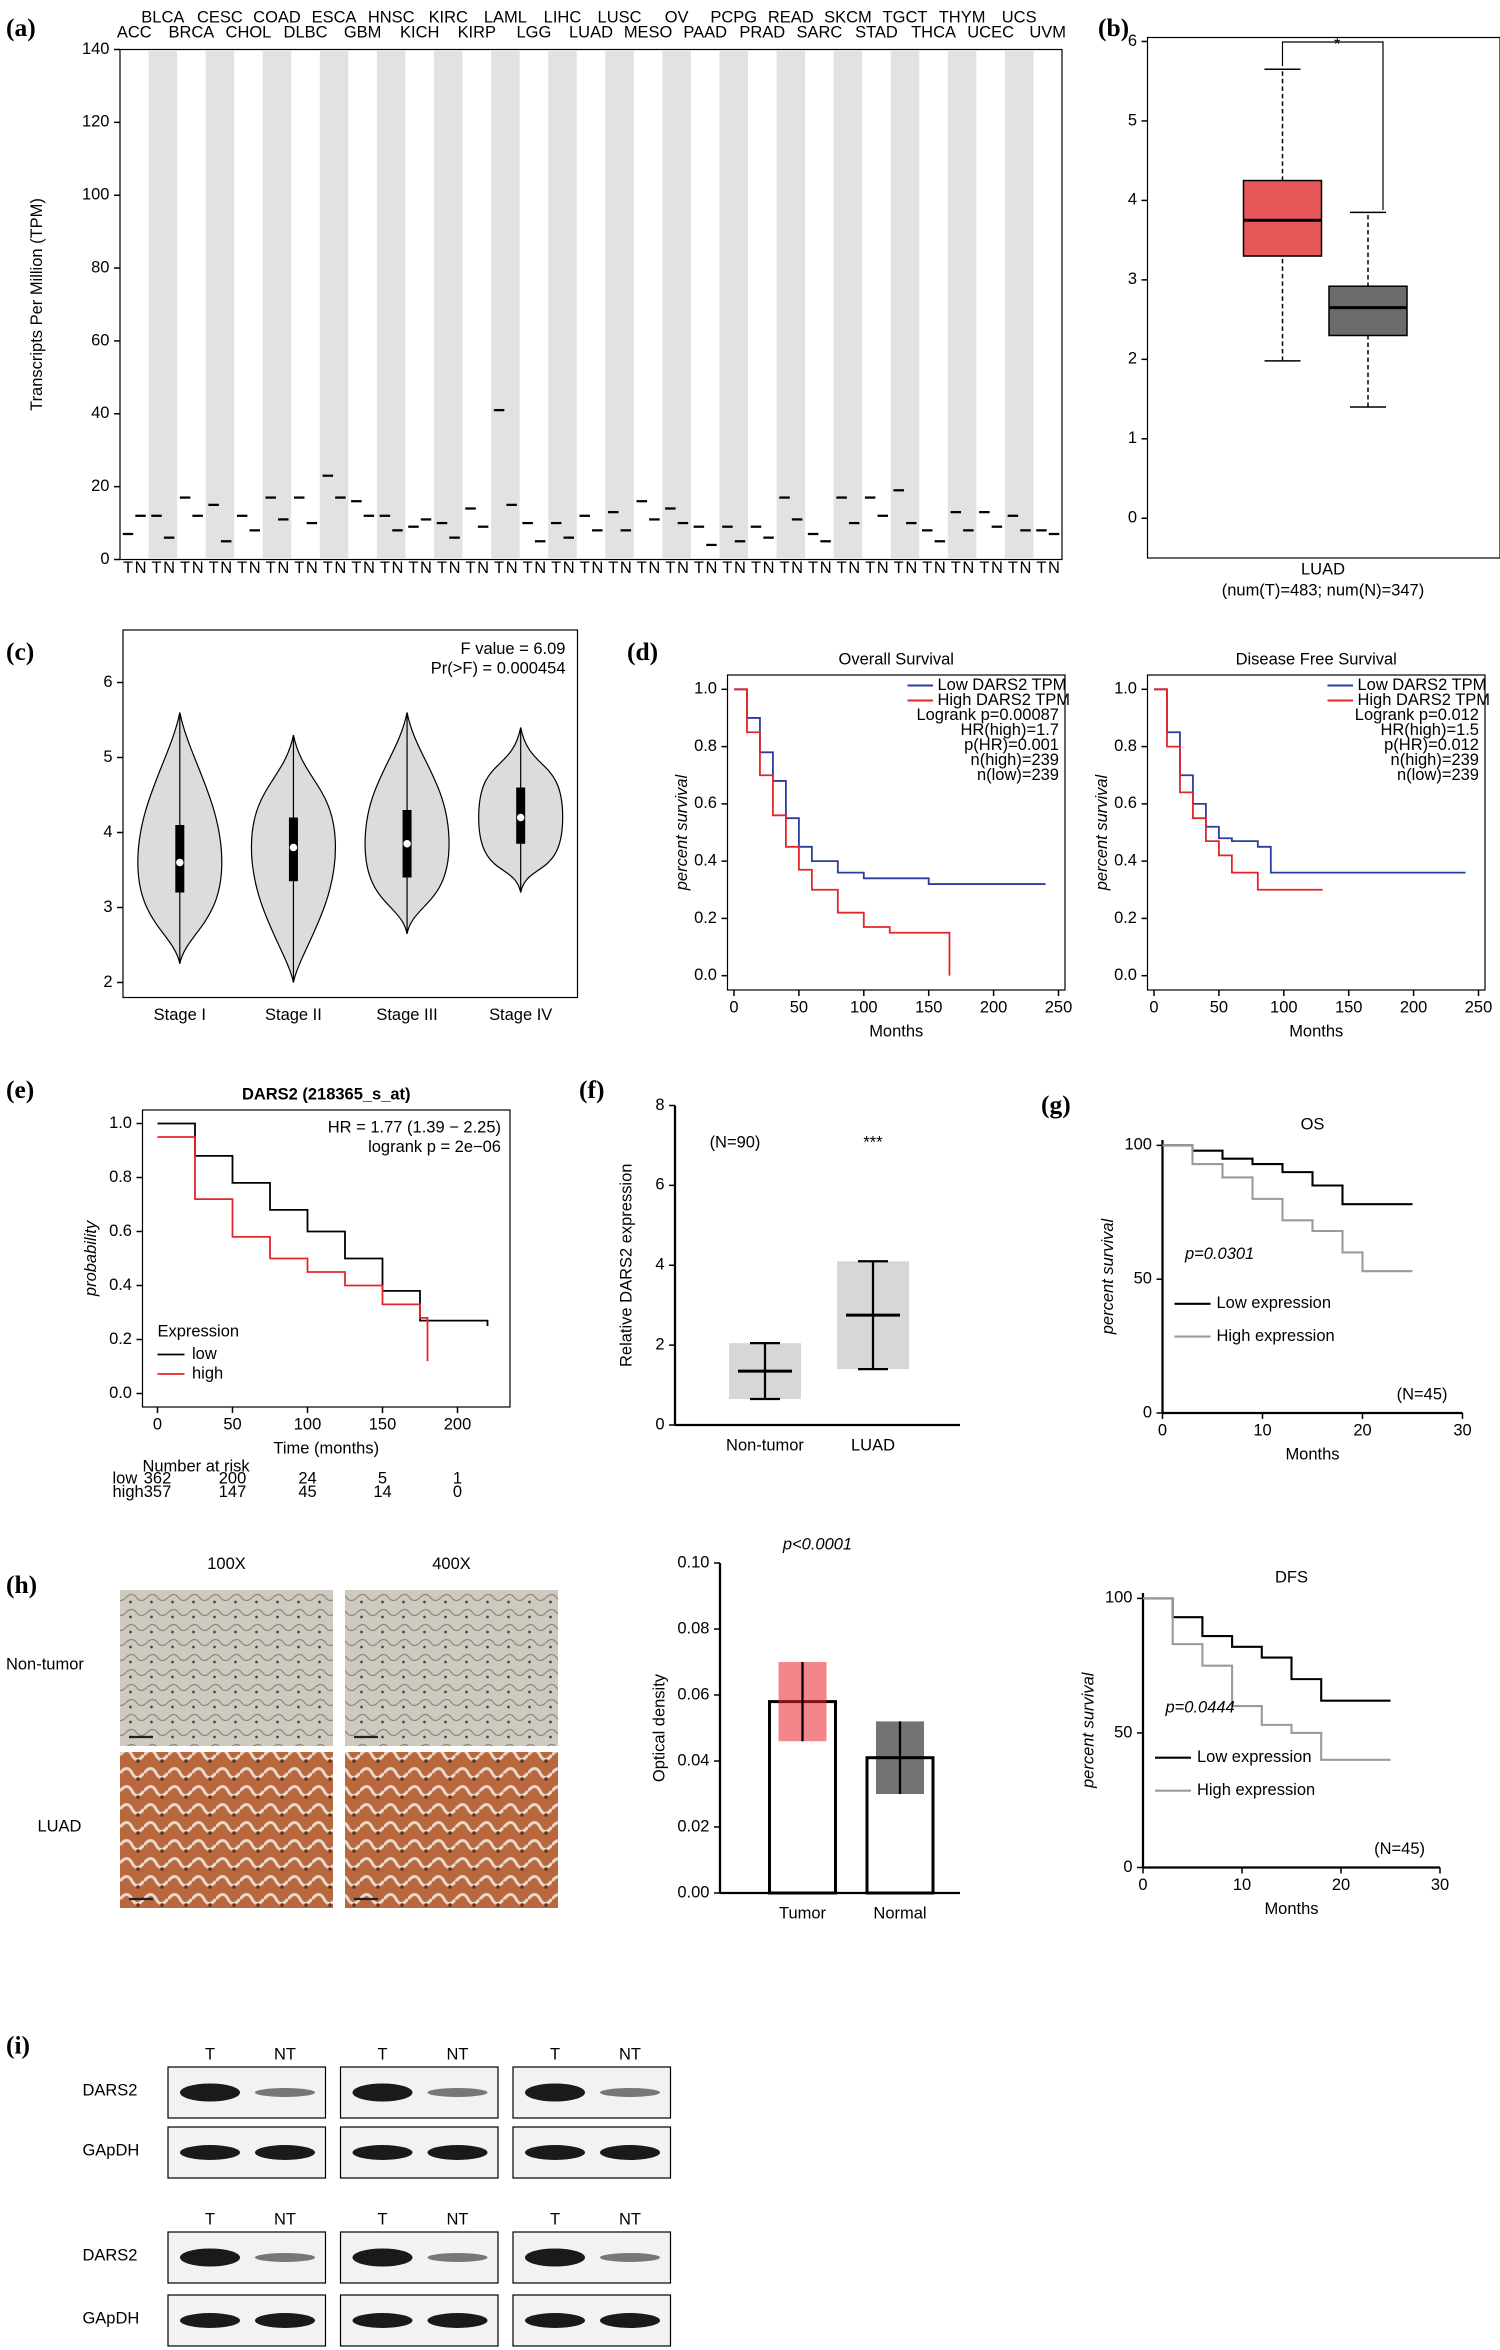  Describe the element at coordinates (232, 1424) in the screenshot. I see `x-tick-label: 50` at that location.